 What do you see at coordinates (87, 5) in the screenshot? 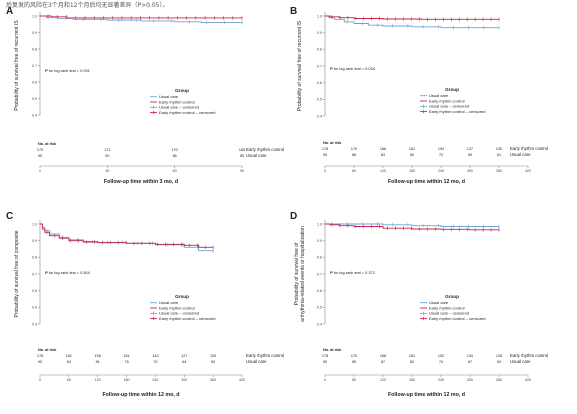
I see `header-caption: 后复发的风险在3个月和12个月后均无显著差异（P>0.05）。` at bounding box center [87, 5].